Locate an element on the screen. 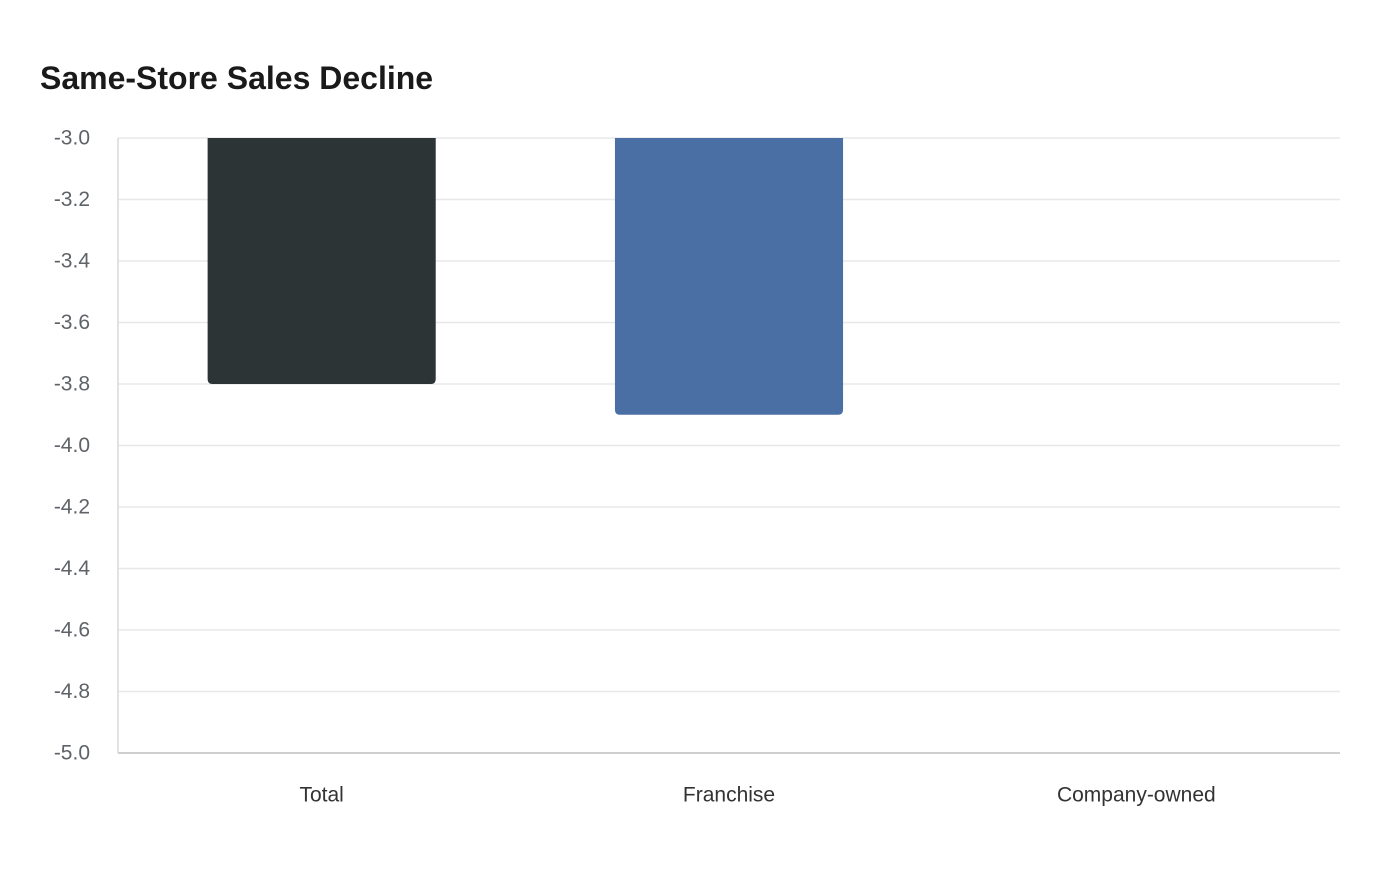 The width and height of the screenshot is (1400, 880). bars is located at coordinates (525, 276).